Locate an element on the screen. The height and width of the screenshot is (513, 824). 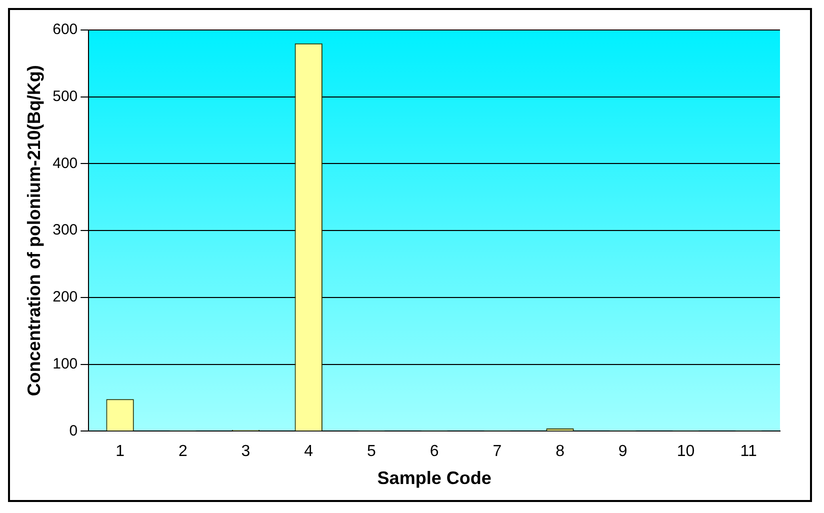
x-tick-label: 3 is located at coordinates (245, 451).